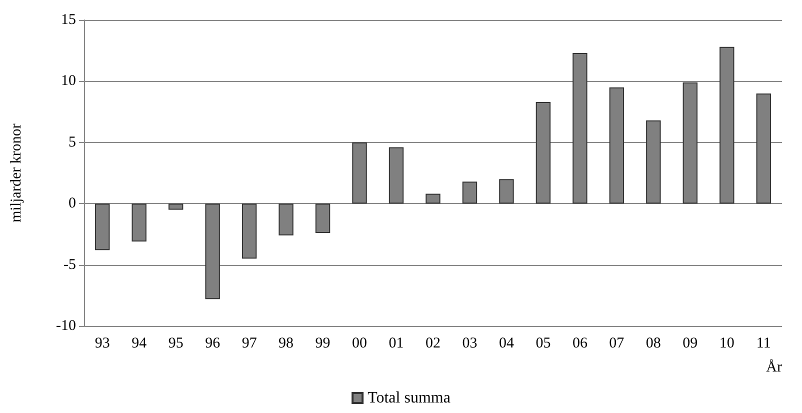  What do you see at coordinates (102, 344) in the screenshot?
I see `x-tick-label: 93` at bounding box center [102, 344].